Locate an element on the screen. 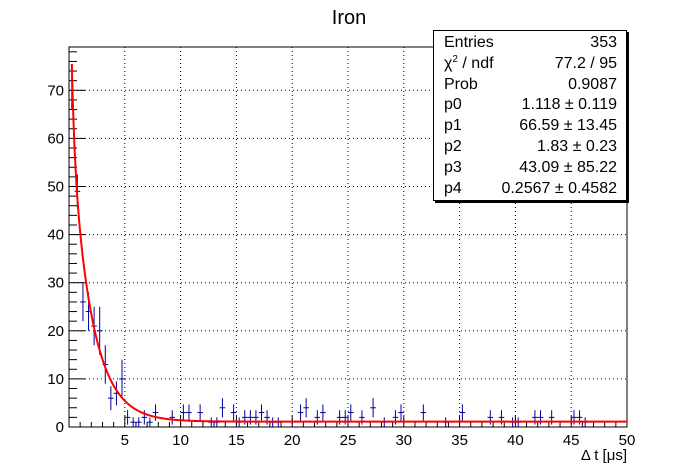  y-tick-label: 10 is located at coordinates (55, 379).